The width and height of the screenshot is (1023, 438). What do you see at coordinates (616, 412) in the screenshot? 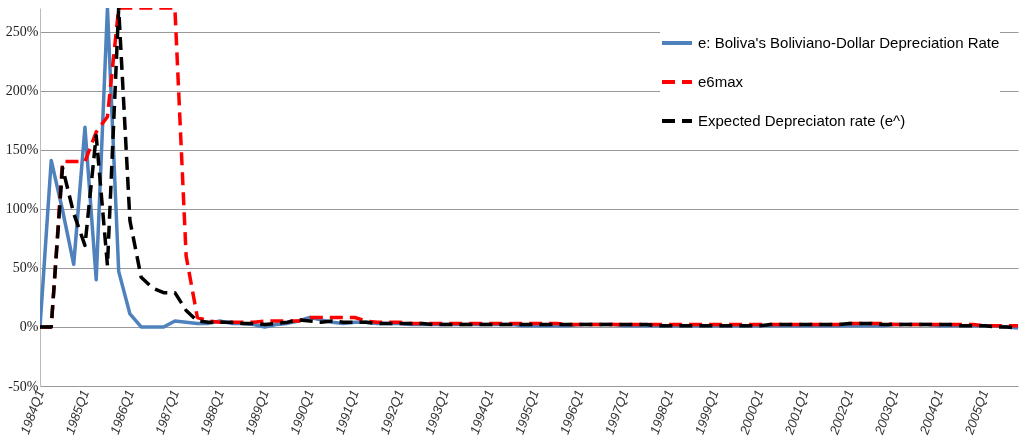
I see `x-tick-label: 1997Q1` at bounding box center [616, 412].